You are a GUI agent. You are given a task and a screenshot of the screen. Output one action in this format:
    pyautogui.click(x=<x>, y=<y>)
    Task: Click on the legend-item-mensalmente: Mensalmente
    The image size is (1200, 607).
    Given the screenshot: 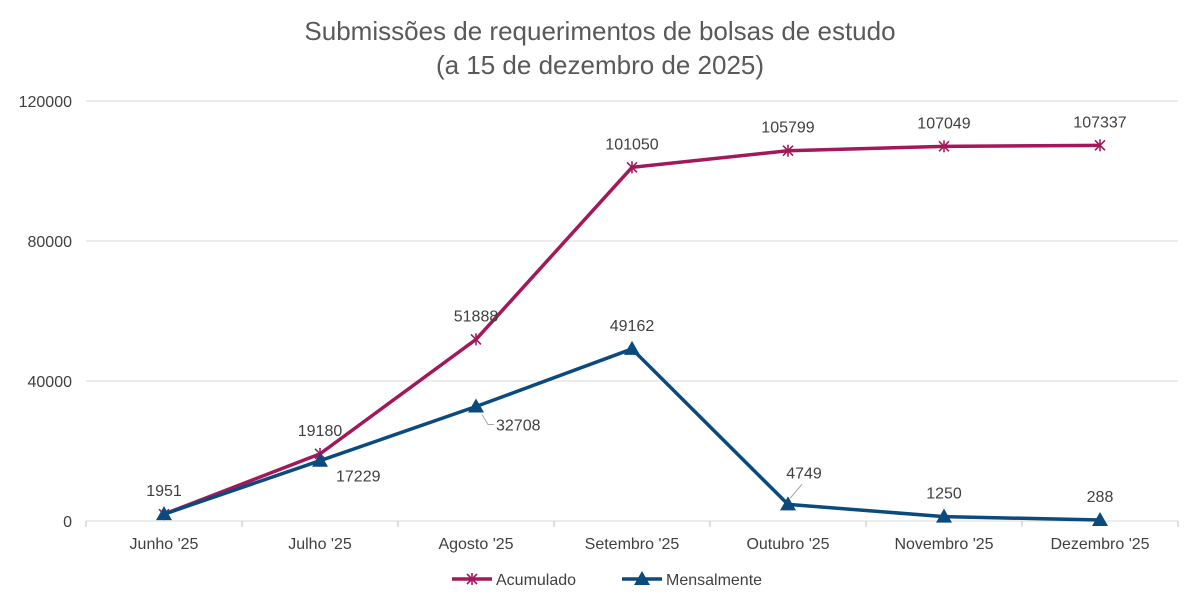 What is the action you would take?
    pyautogui.click(x=692, y=580)
    